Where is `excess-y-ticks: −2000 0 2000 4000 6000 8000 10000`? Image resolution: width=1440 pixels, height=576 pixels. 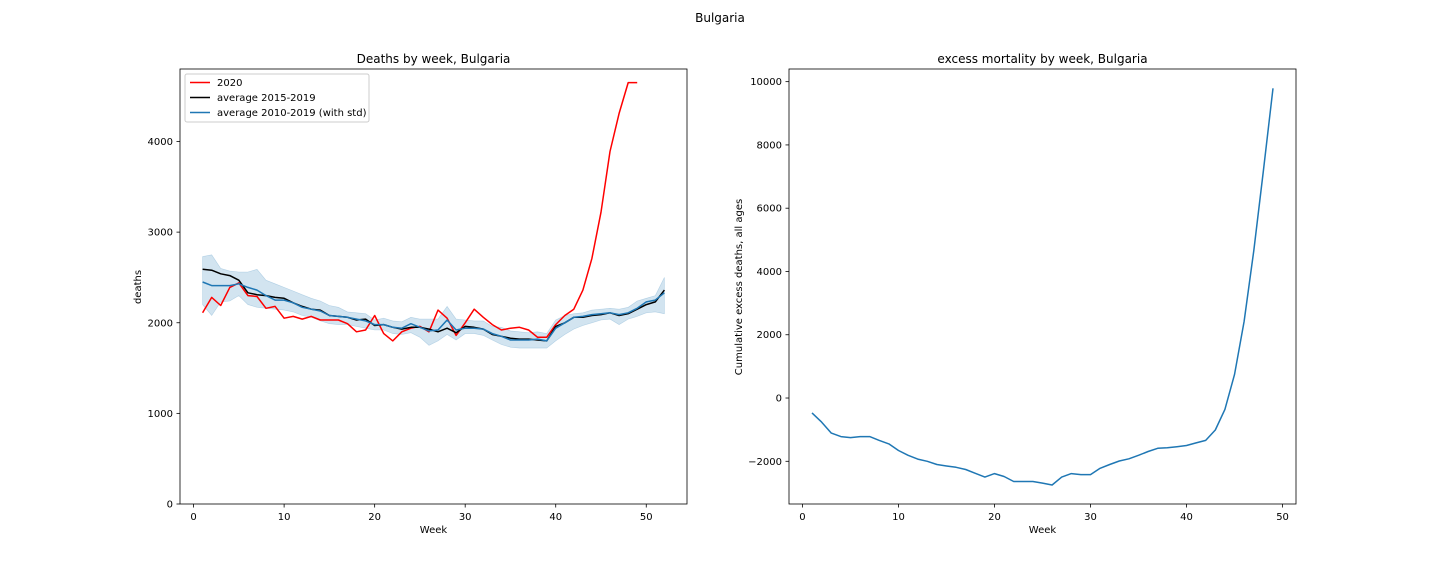 excess-y-ticks: −2000 0 2000 4000 6000 8000 10000 is located at coordinates (768, 272).